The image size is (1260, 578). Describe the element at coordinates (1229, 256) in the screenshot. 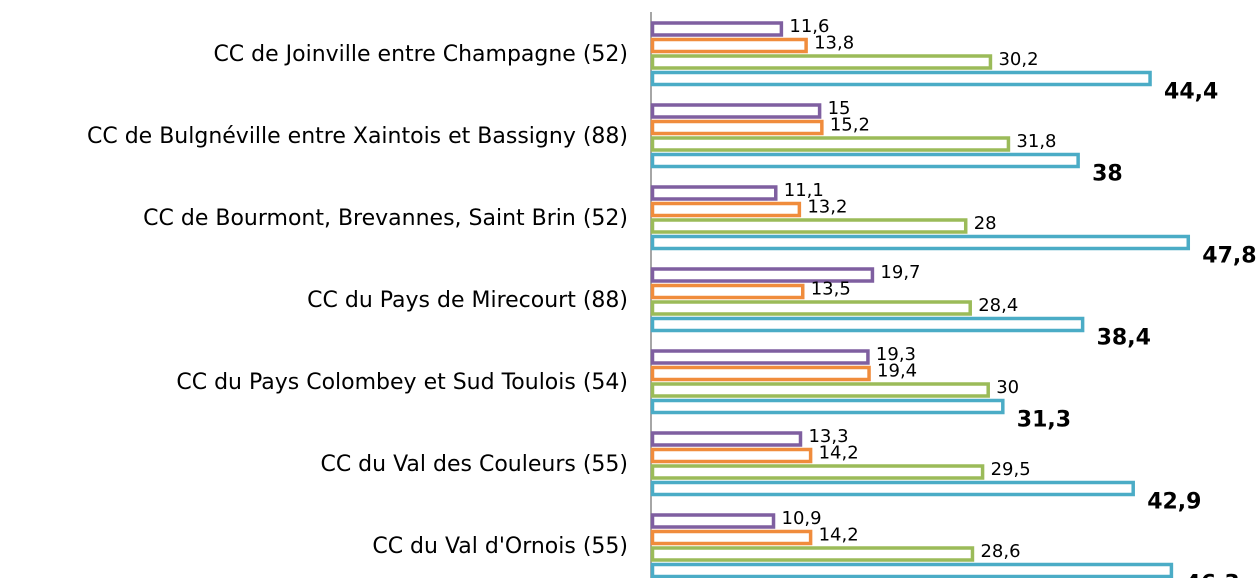

I see `value-label: 47,8` at that location.